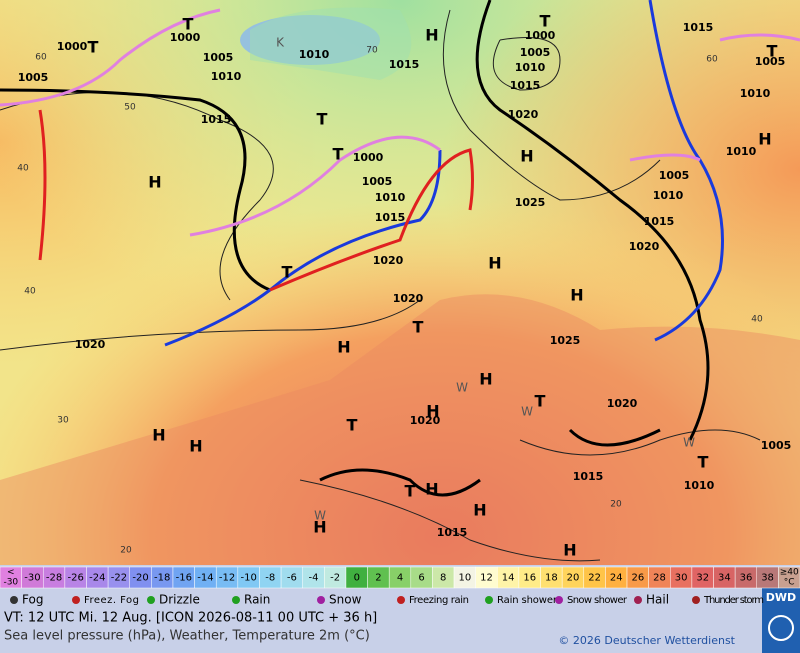  I want to click on scale-label: -2, so click(335, 578).